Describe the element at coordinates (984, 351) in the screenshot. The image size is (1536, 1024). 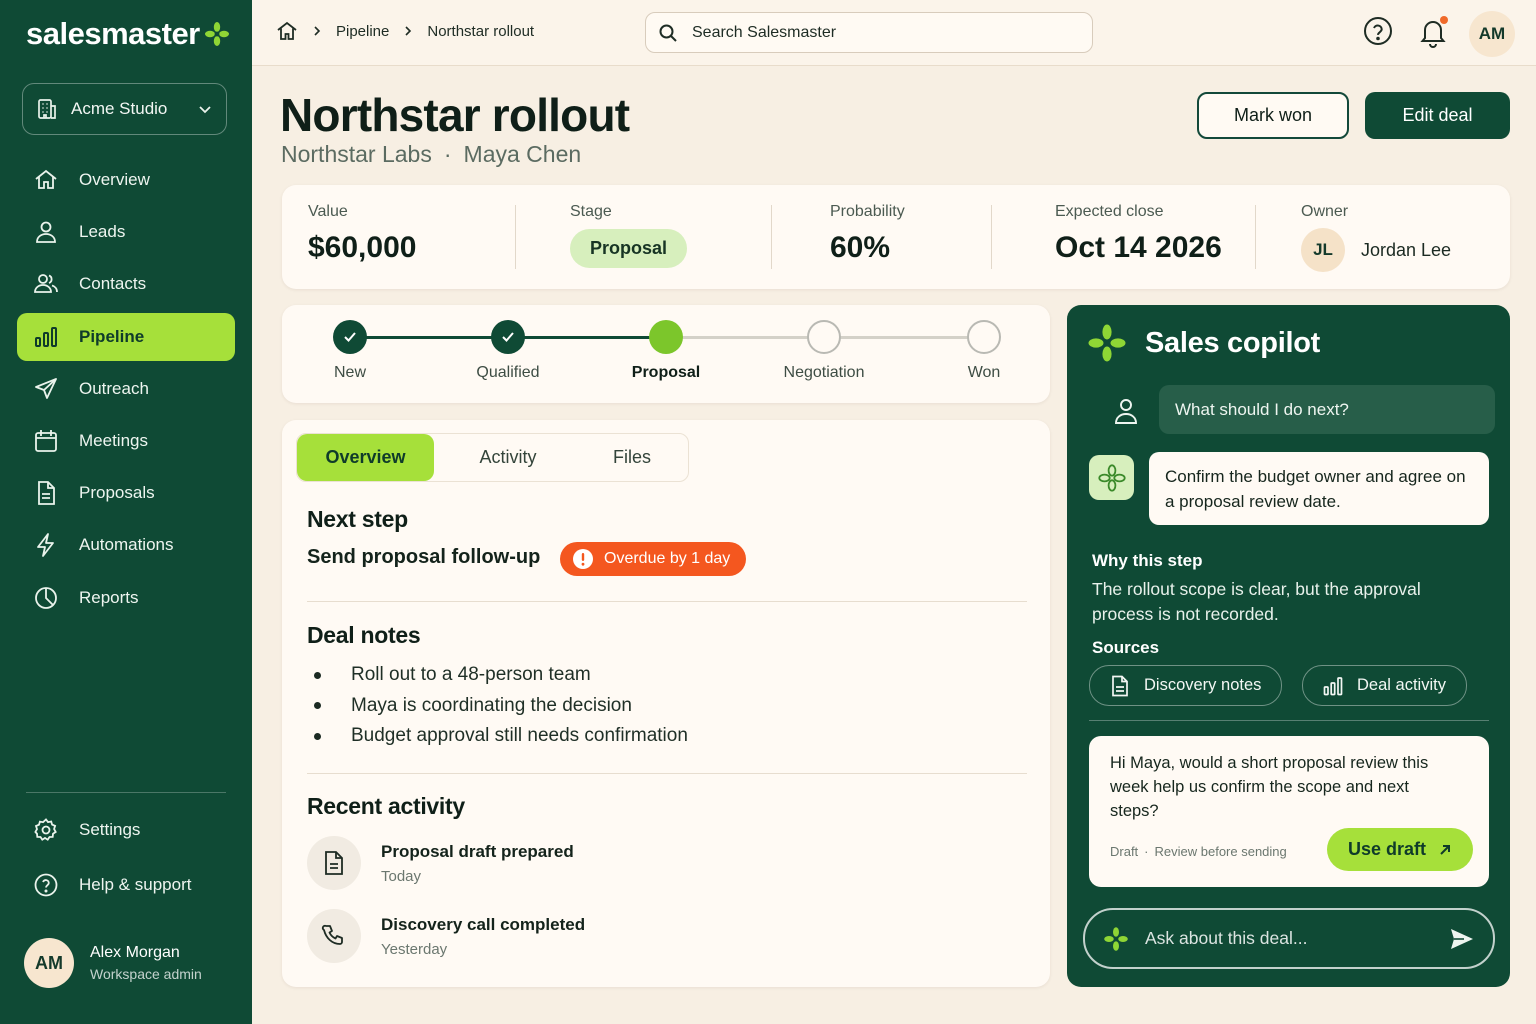
I see `stage-step-won: Won` at that location.